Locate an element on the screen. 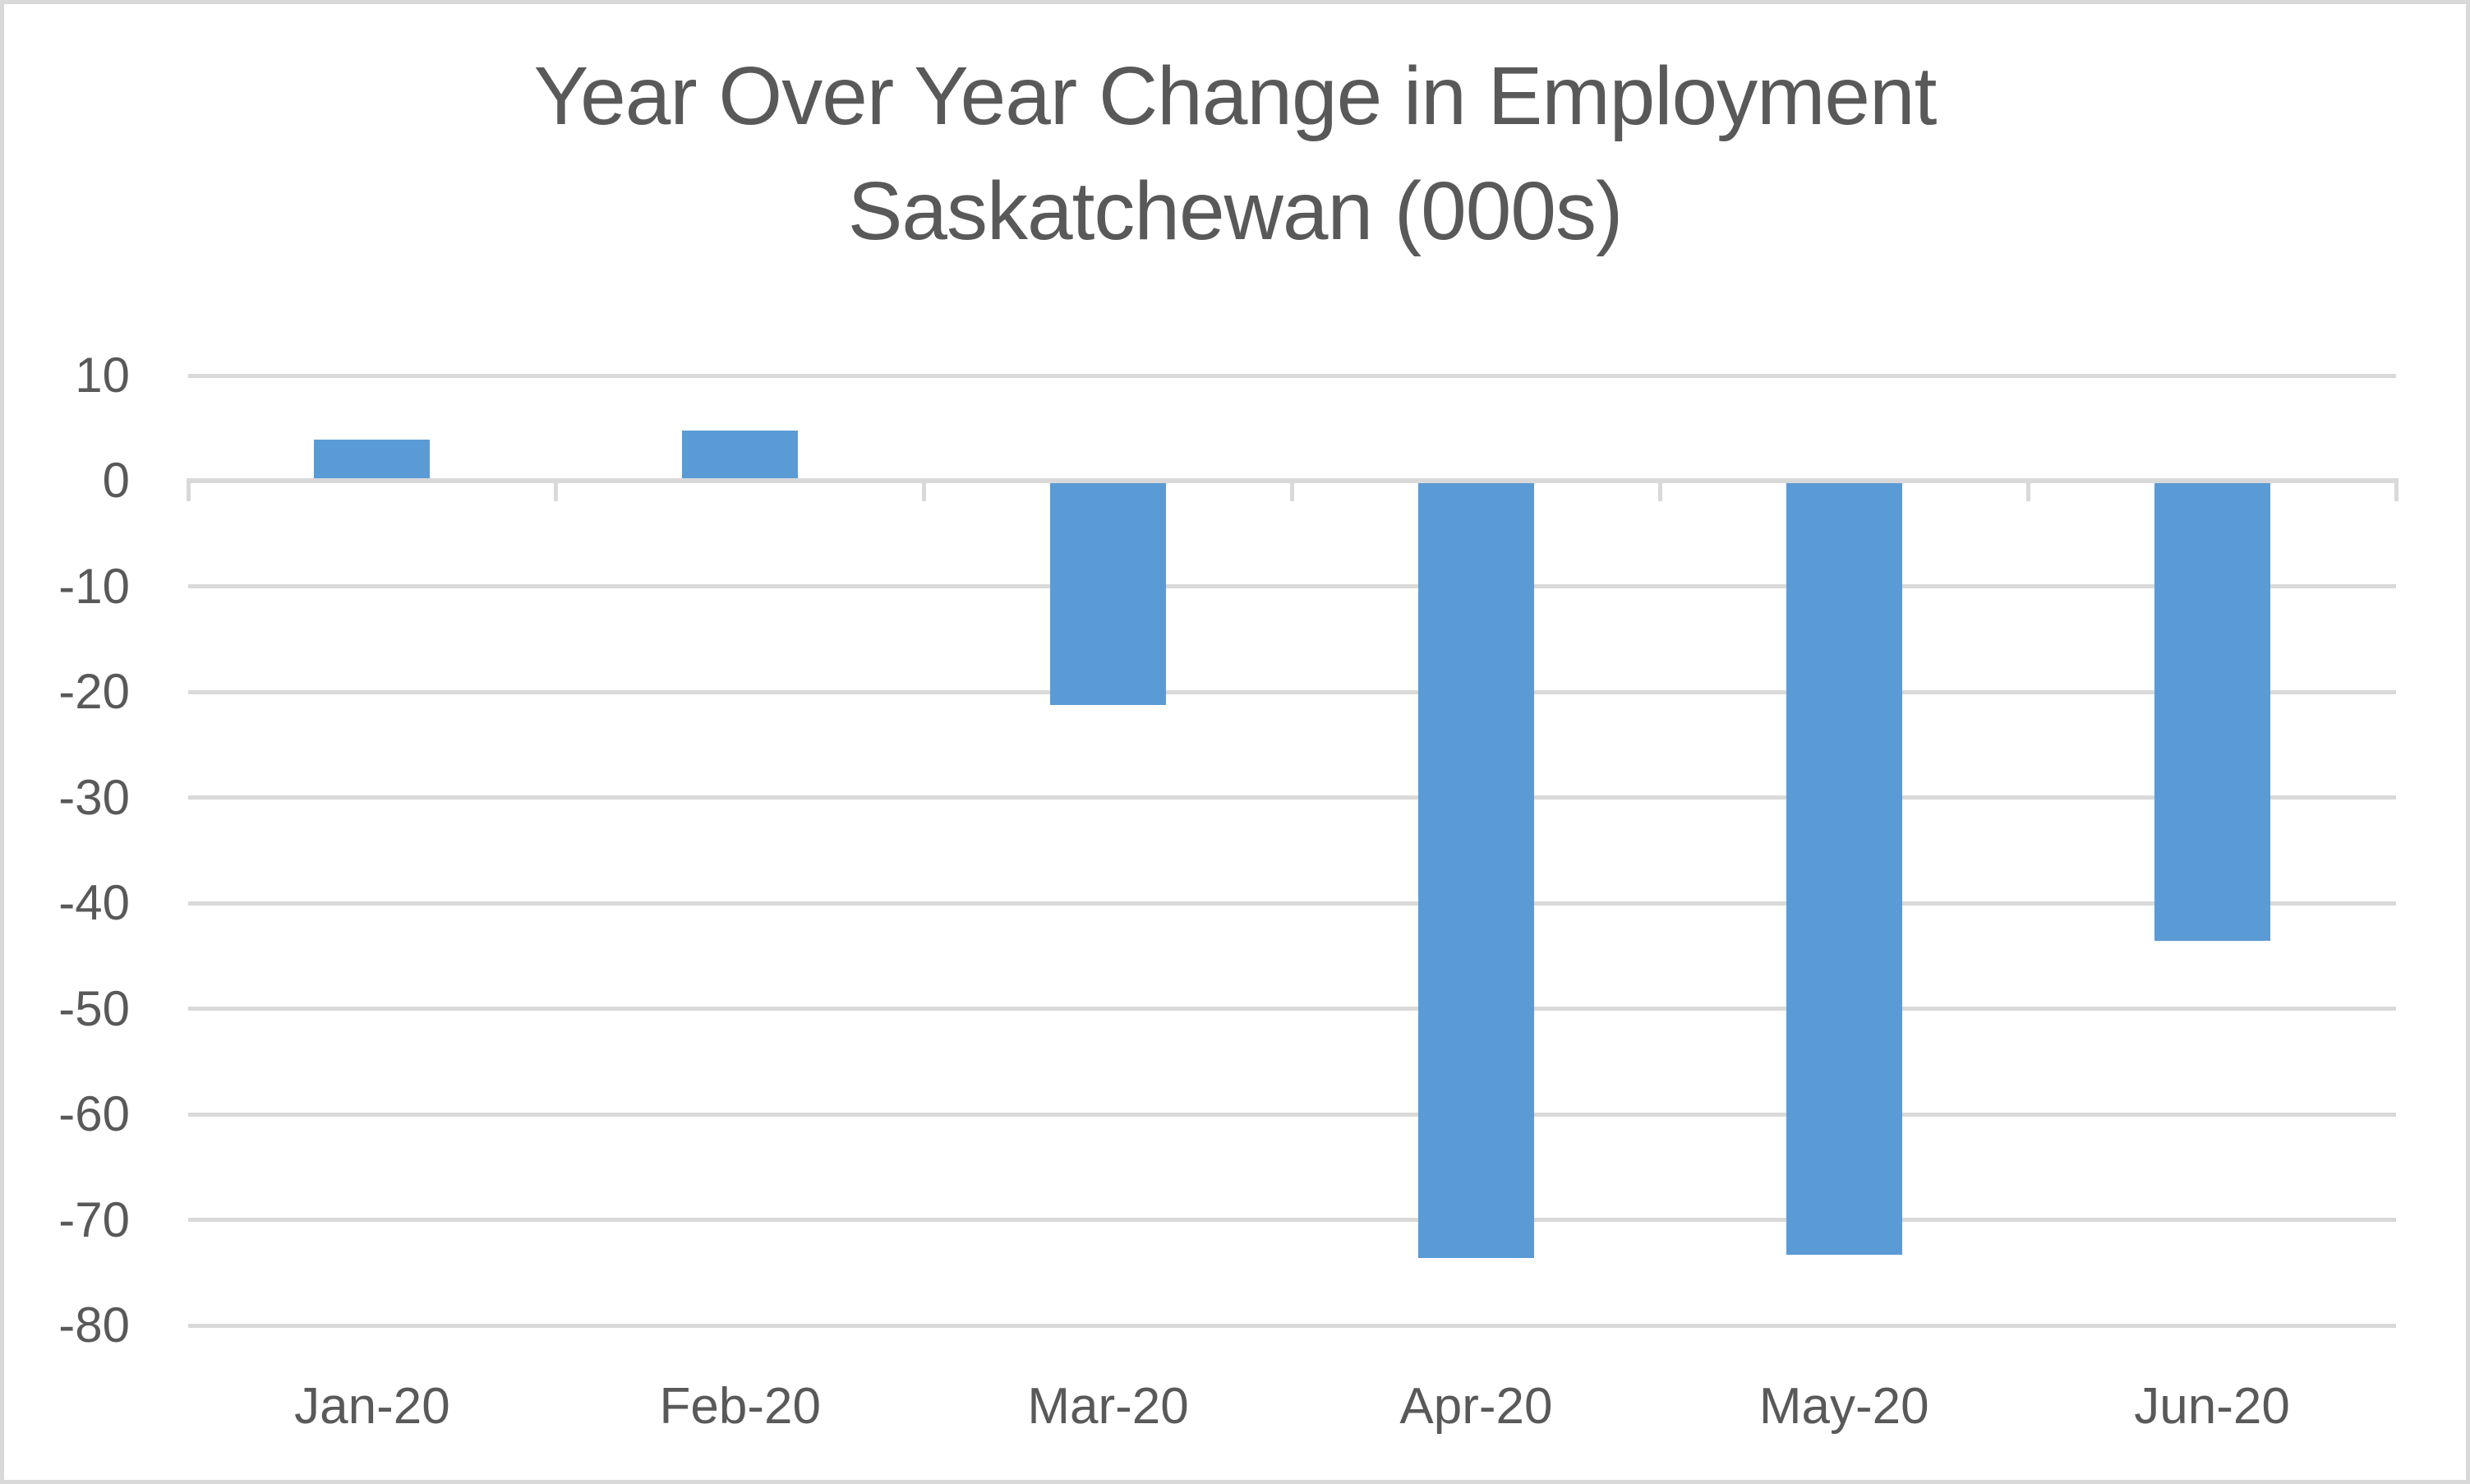 This screenshot has height=1484, width=2470. chart-title-line2: Saskatchewan (000s) is located at coordinates (1235, 211).